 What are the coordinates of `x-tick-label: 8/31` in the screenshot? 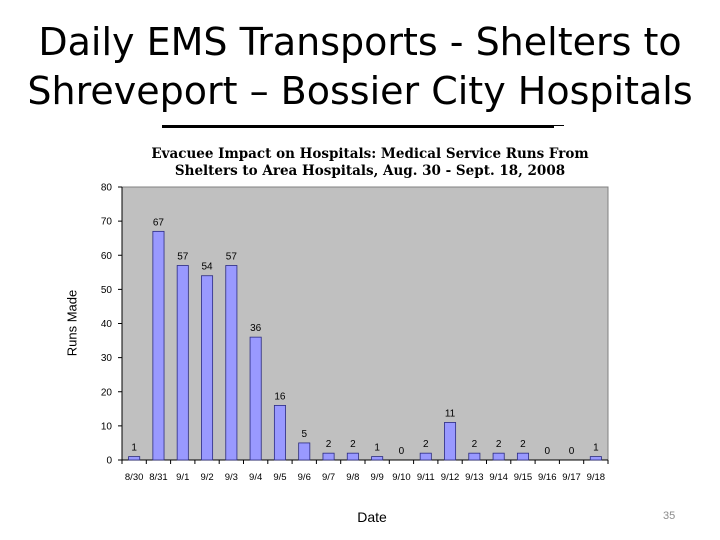 It's located at (158, 477).